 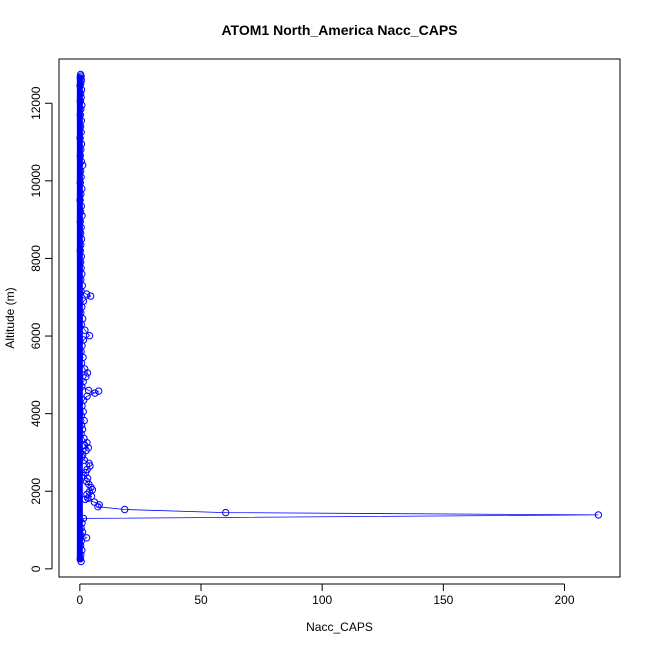 I want to click on dense-point-band, so click(x=79, y=318).